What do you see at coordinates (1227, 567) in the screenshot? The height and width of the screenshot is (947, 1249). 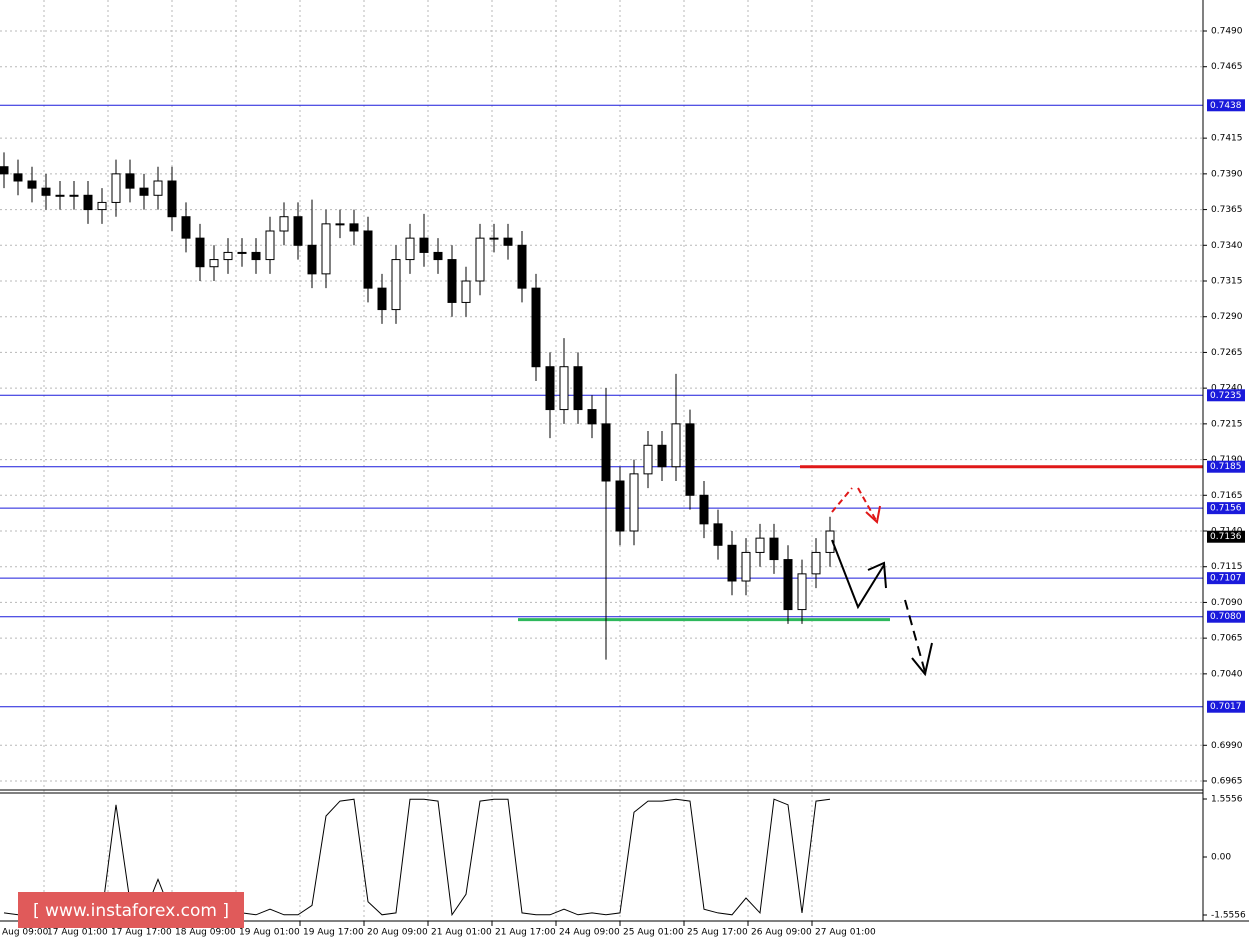 I see `y-tick-label: 0.7115` at bounding box center [1227, 567].